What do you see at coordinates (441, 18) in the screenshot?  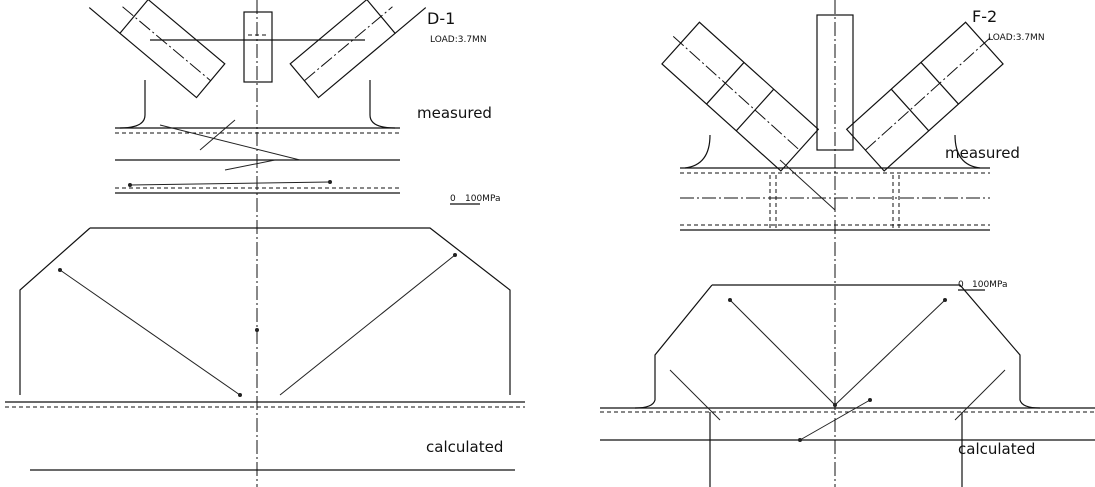 I see `panel-id: D-1` at bounding box center [441, 18].